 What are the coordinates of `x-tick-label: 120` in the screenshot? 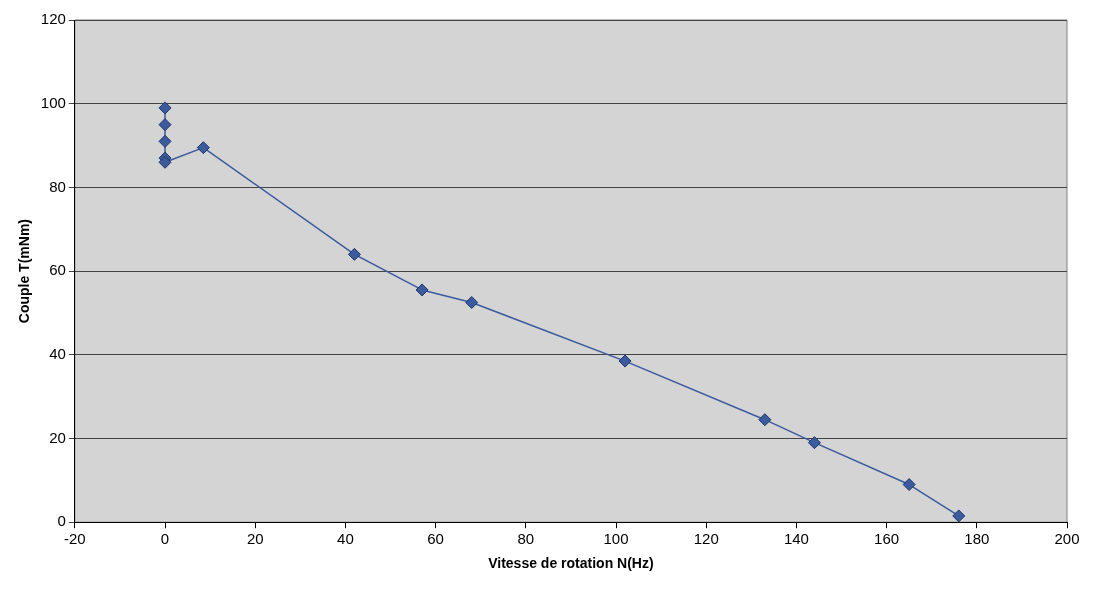 It's located at (706, 539).